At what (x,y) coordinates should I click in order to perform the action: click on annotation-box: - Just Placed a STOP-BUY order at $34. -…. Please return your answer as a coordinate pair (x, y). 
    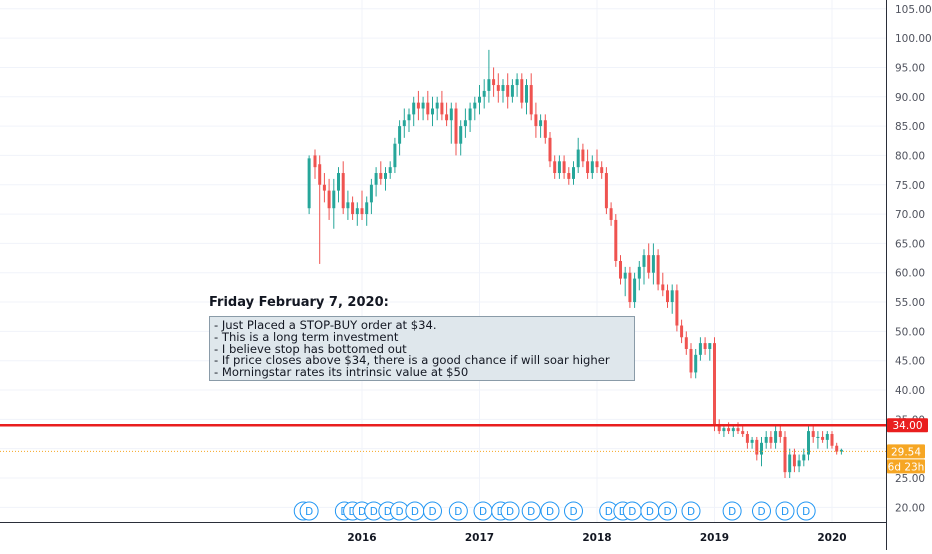
    Looking at the image, I should click on (422, 348).